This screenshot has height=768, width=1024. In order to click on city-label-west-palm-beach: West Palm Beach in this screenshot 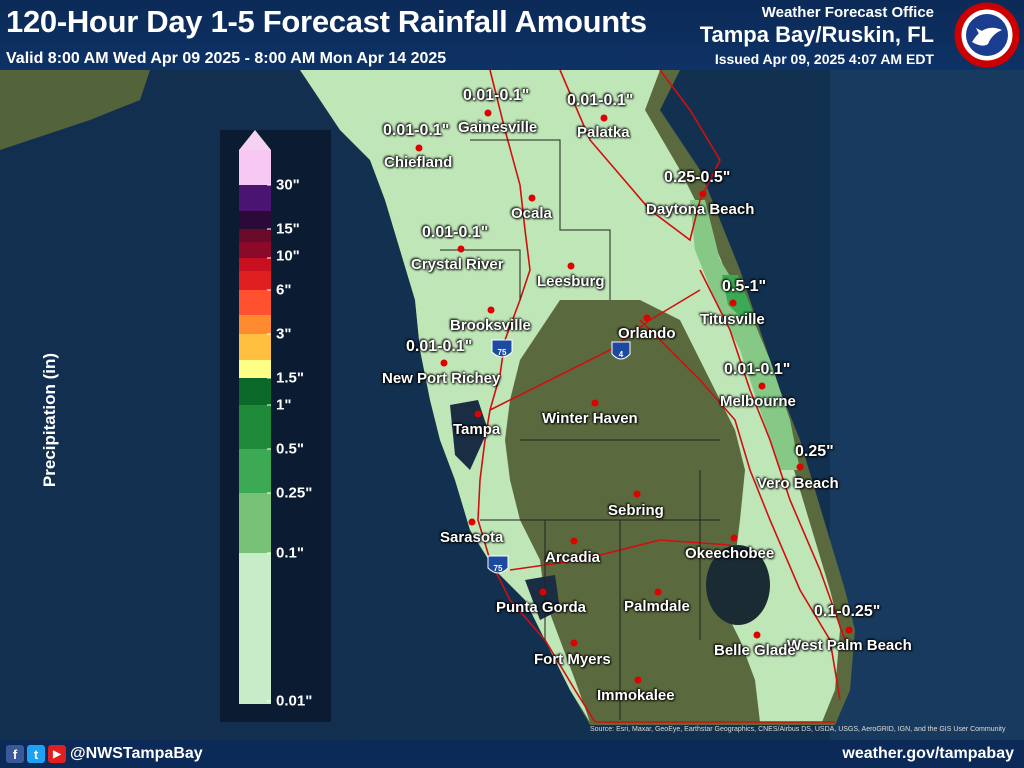, I will do `click(849, 645)`.